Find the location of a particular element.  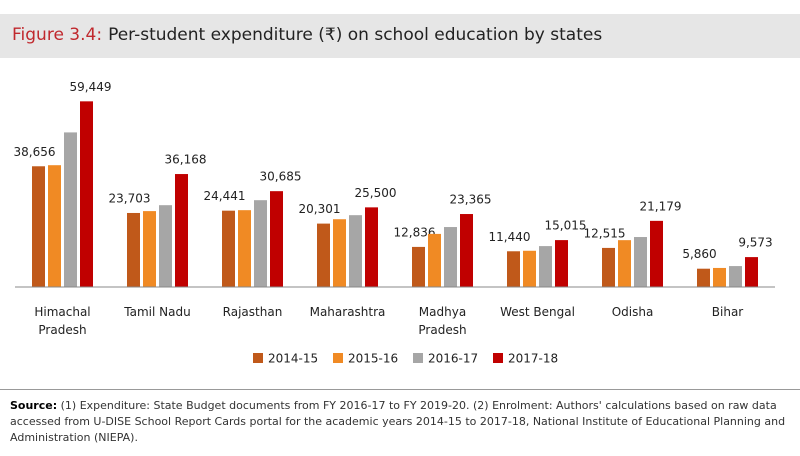

value-label: 36,168 is located at coordinates (186, 160).